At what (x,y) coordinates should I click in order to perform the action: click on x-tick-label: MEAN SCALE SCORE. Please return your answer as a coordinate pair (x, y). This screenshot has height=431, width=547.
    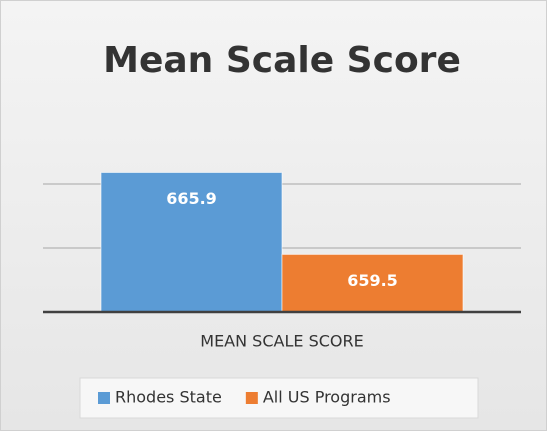
    Looking at the image, I should click on (281, 341).